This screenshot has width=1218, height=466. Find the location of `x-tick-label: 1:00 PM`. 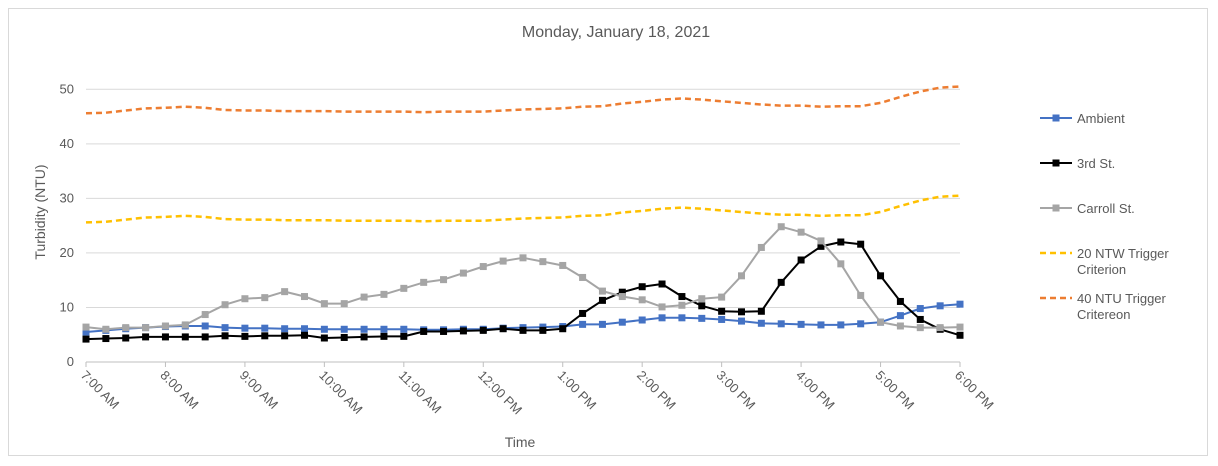

x-tick-label: 1:00 PM is located at coordinates (577, 390).